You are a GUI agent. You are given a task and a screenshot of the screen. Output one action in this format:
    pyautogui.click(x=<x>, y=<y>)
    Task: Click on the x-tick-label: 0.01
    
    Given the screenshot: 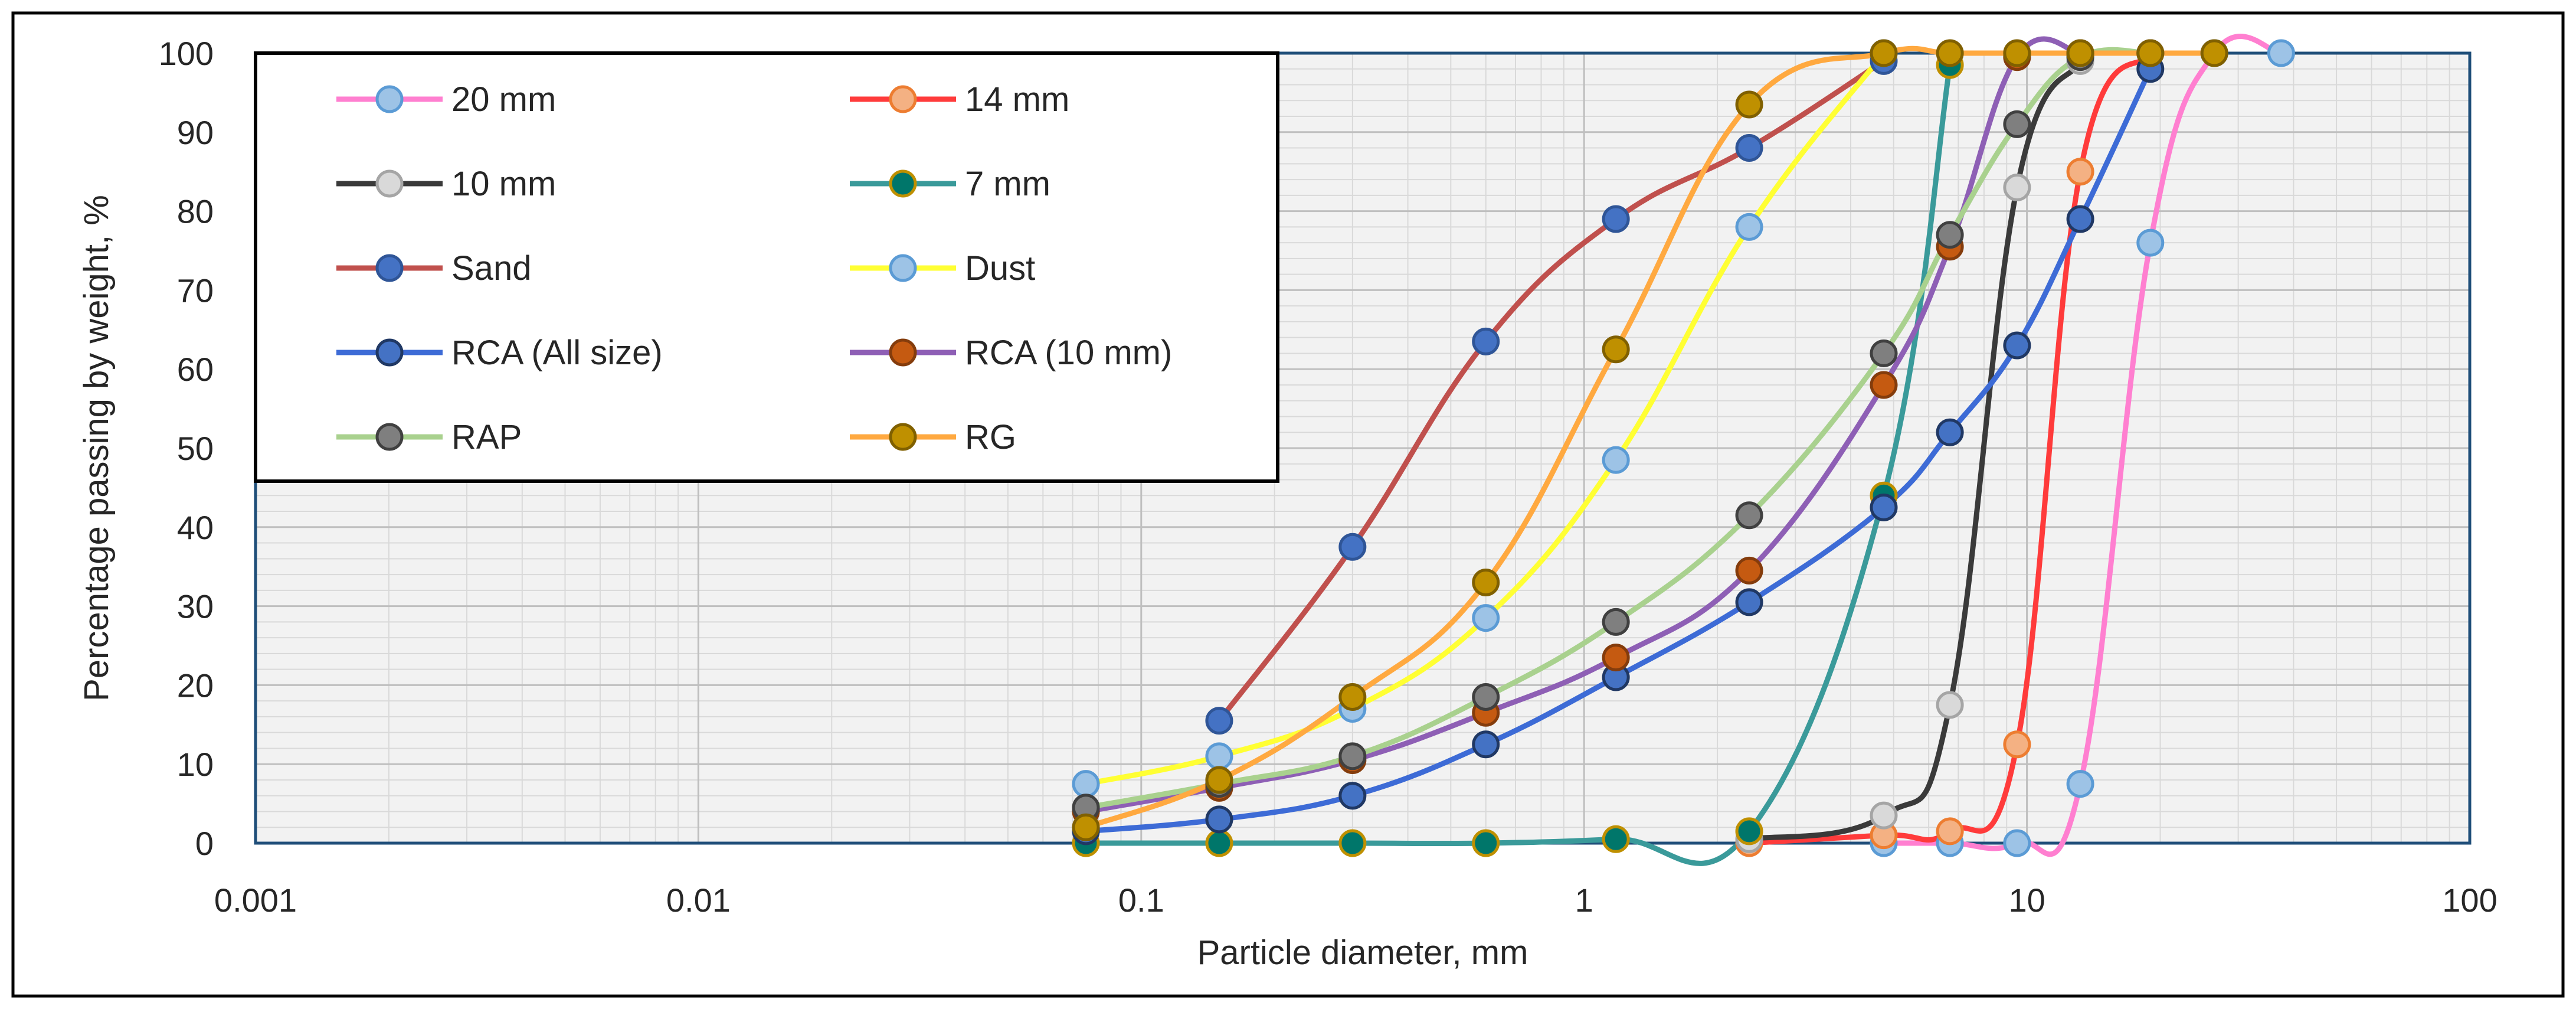 What is the action you would take?
    pyautogui.click(x=698, y=900)
    